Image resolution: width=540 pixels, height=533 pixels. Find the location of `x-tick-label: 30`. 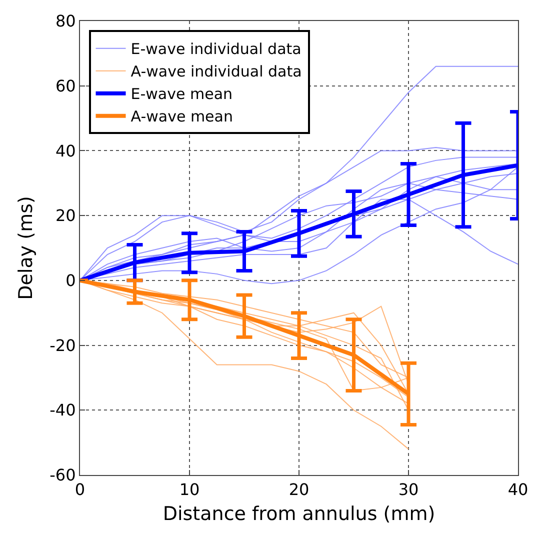

x-tick-label: 30 is located at coordinates (408, 490).